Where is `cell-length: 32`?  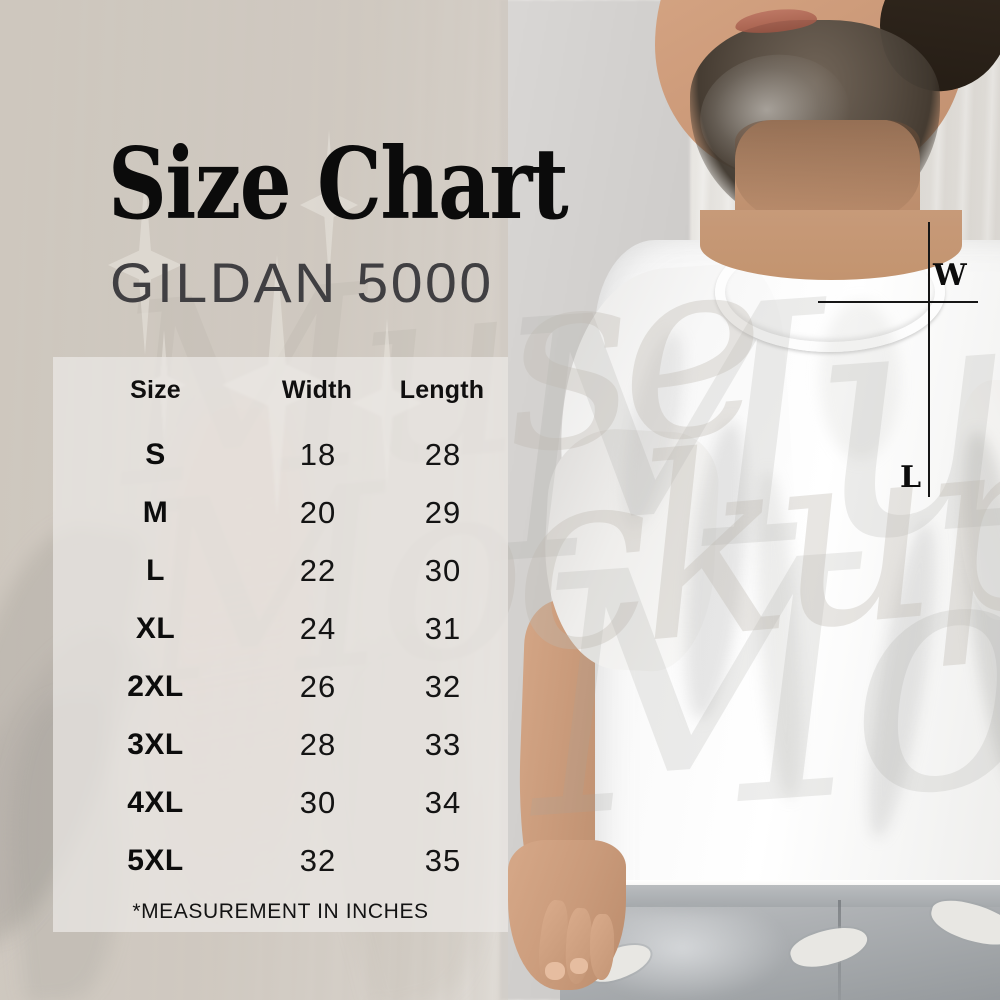
cell-length: 32 is located at coordinates (443, 686).